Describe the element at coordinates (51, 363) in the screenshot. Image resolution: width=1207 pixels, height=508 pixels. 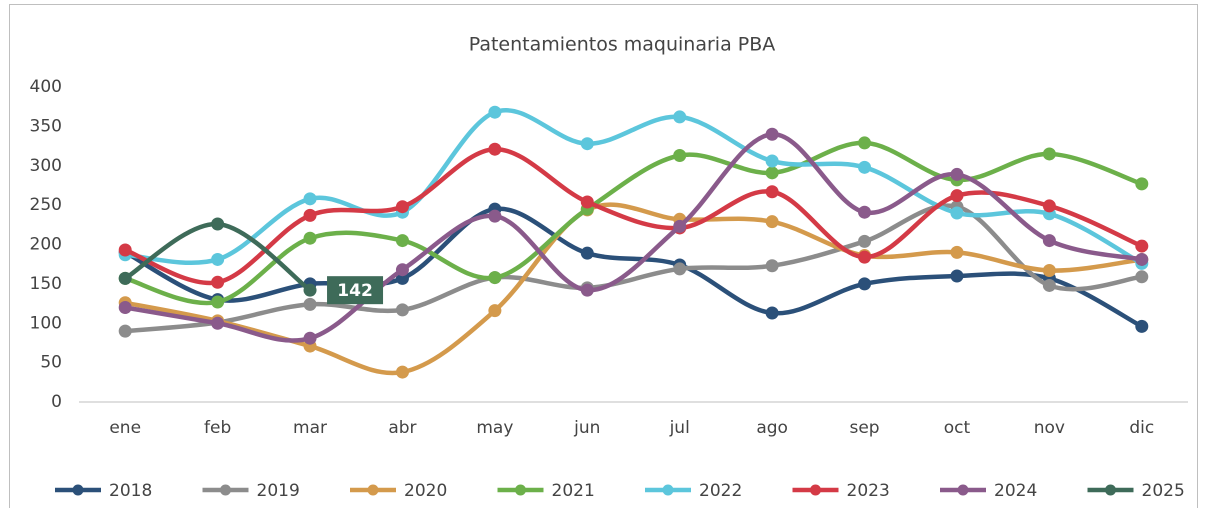
I see `y-tick-label: 50` at that location.